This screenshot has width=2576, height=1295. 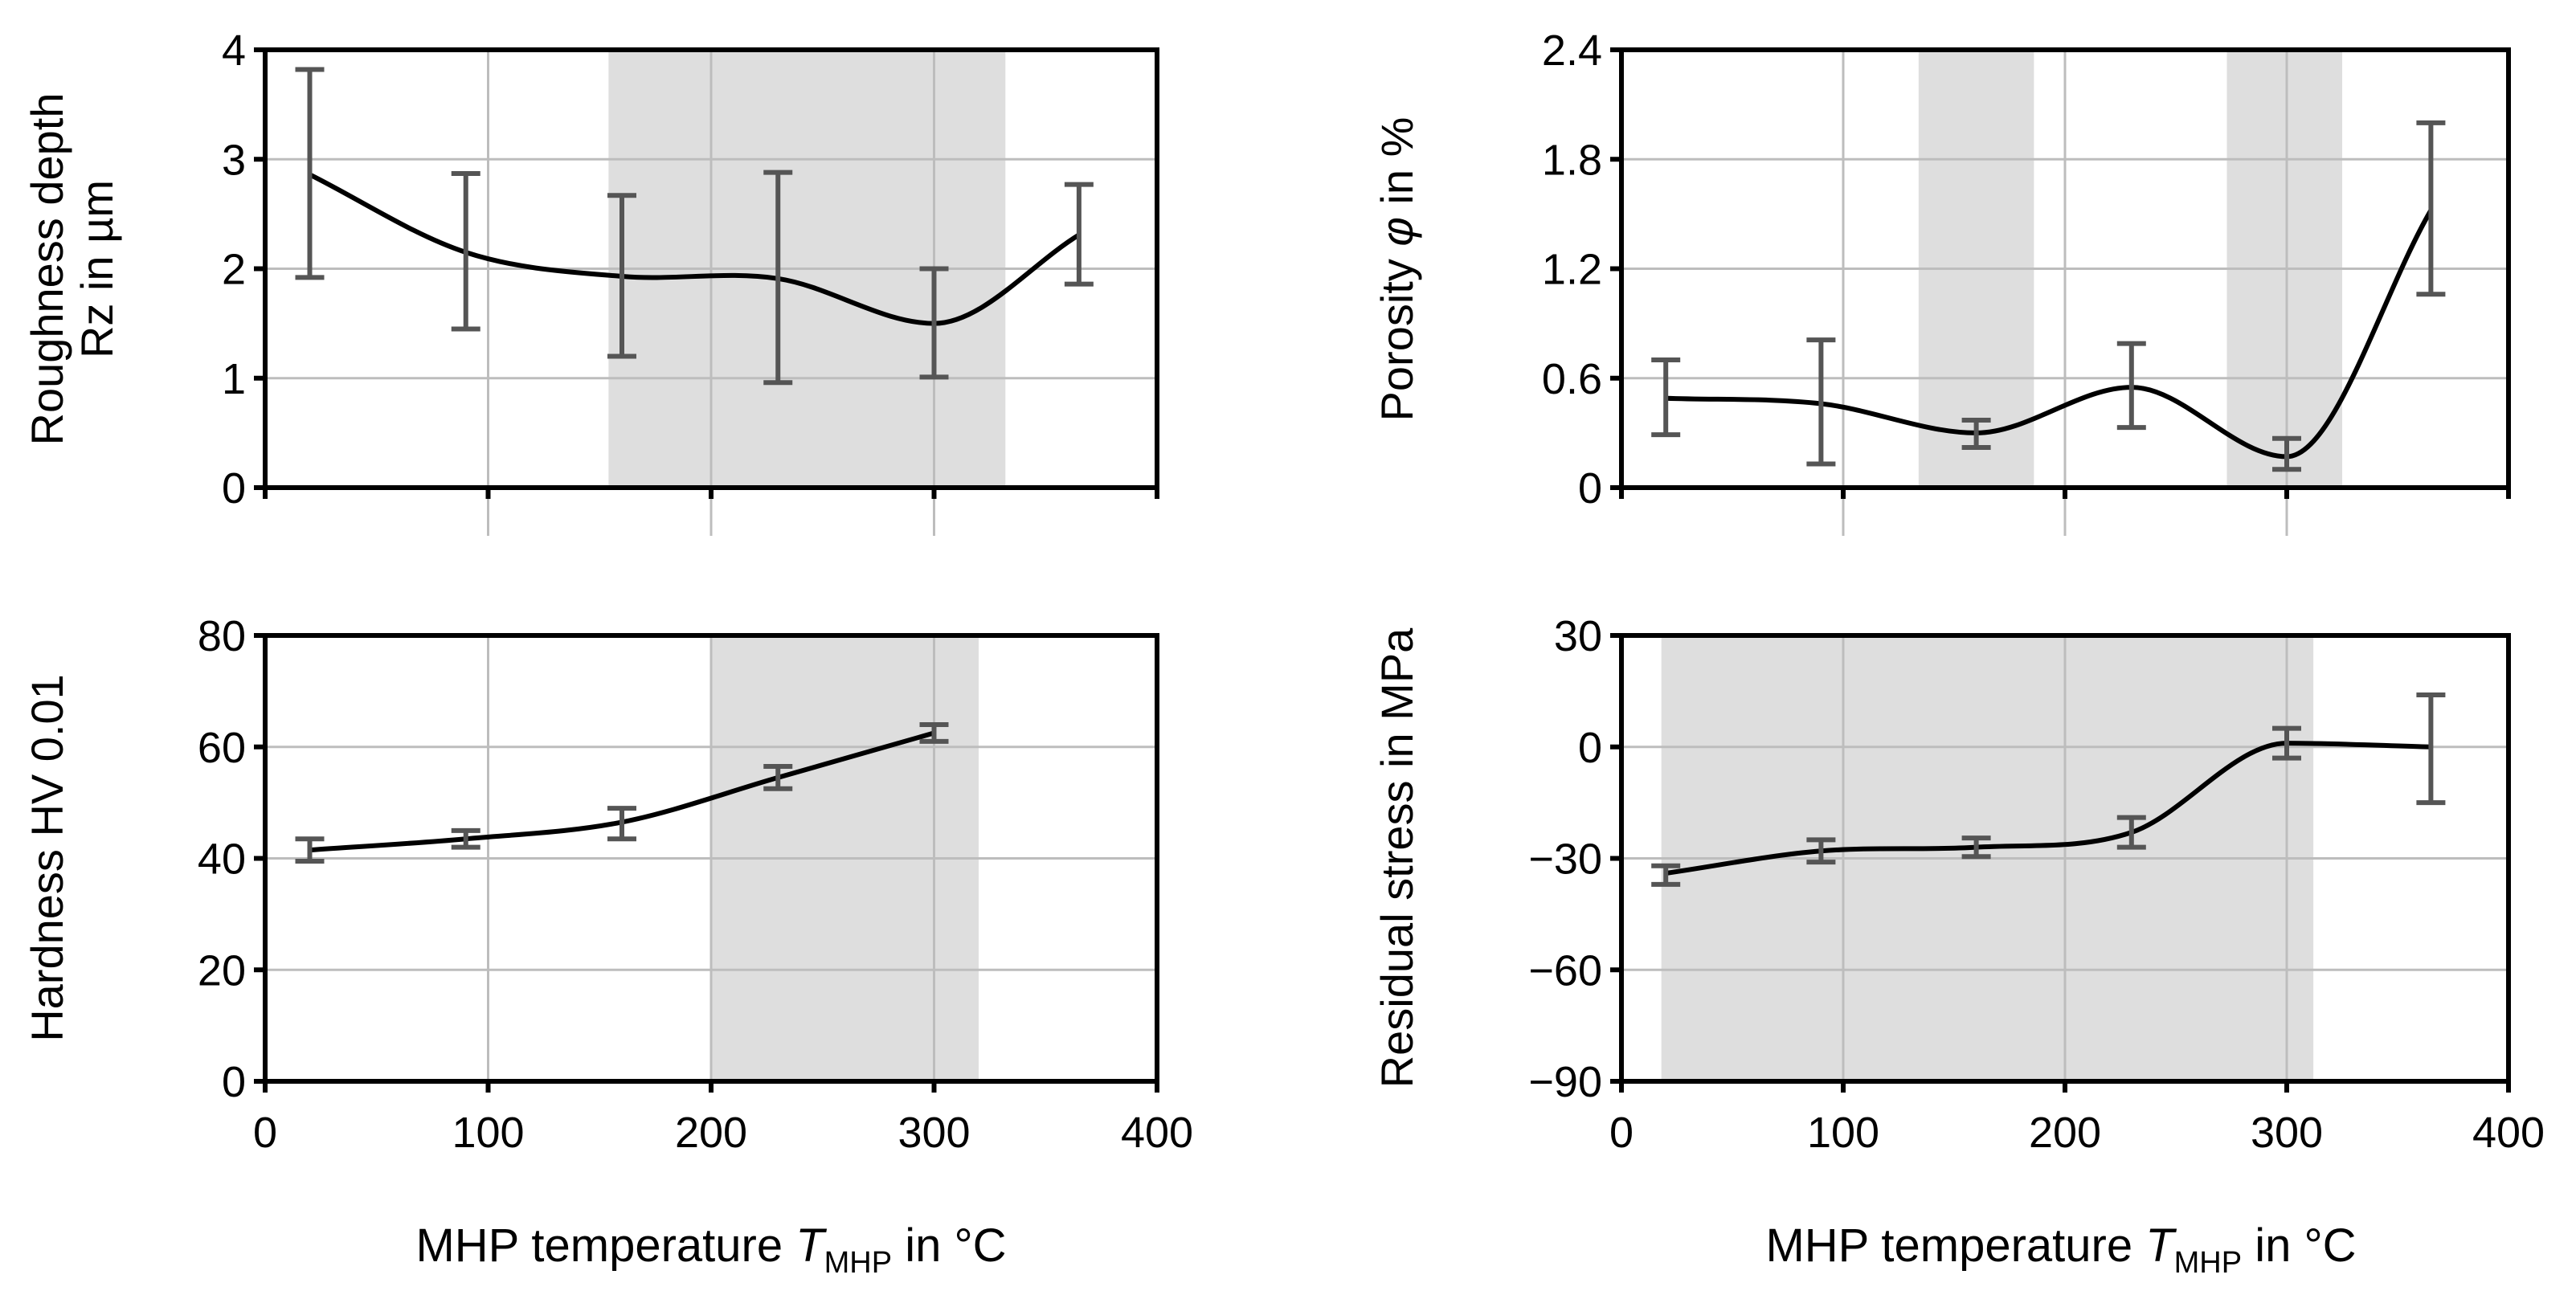 I want to click on porosity-y-tick-label: 1.2, so click(x=1572, y=270).